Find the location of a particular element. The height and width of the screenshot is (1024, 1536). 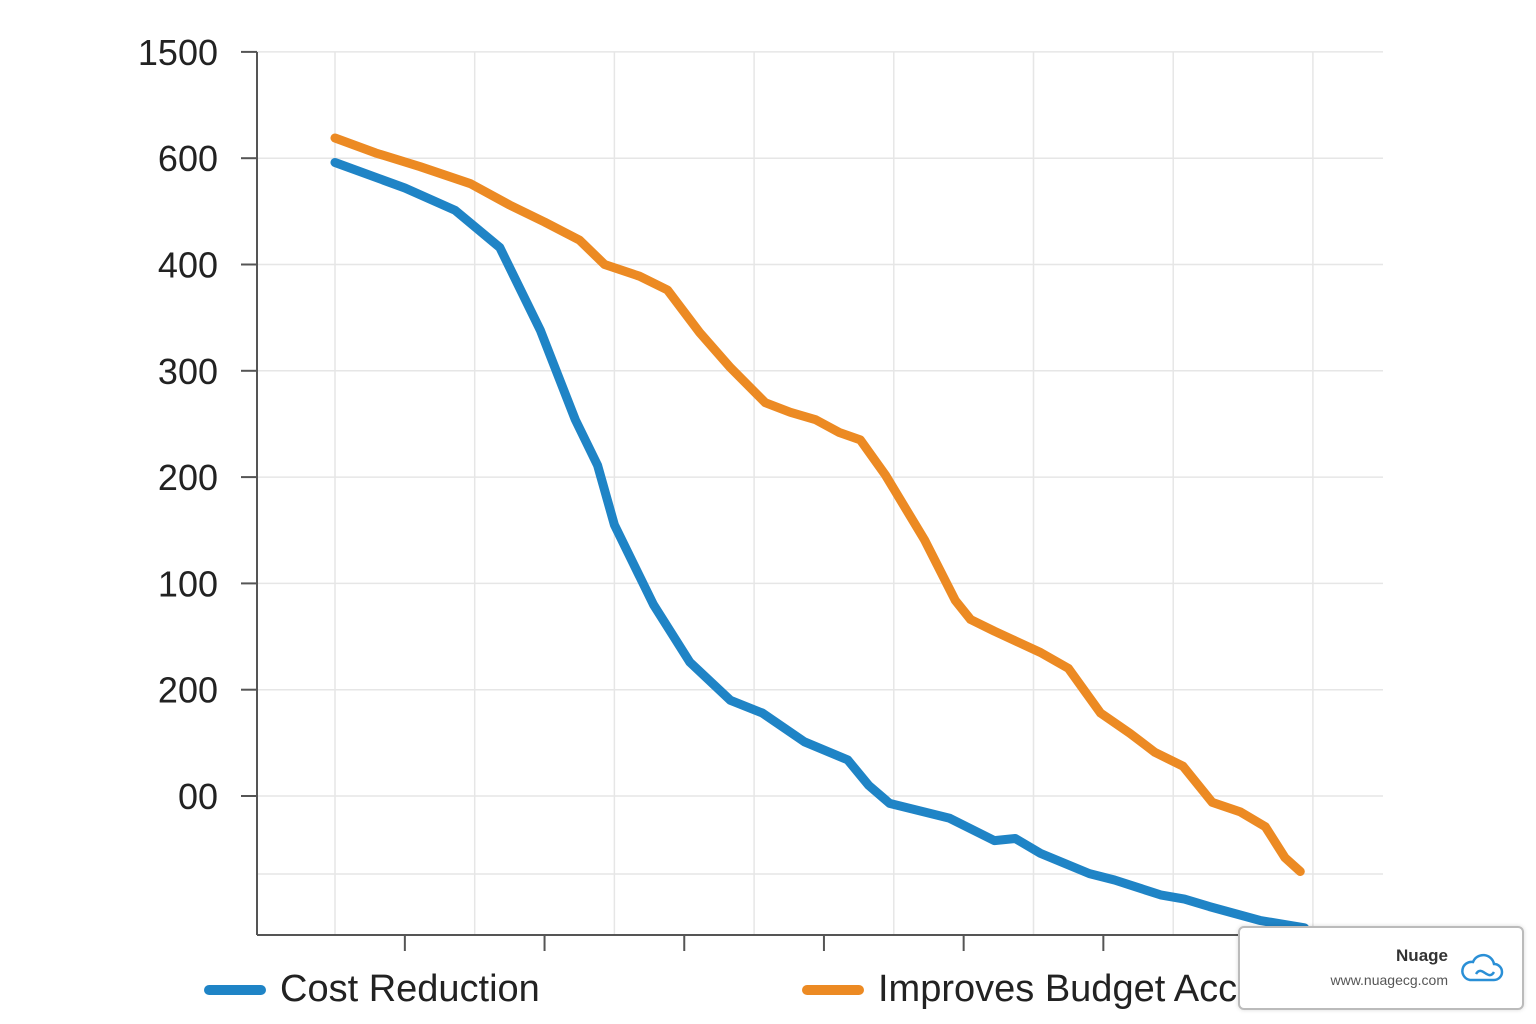

legend-item-cost-reduction: Cost Reduction is located at coordinates (372, 989).